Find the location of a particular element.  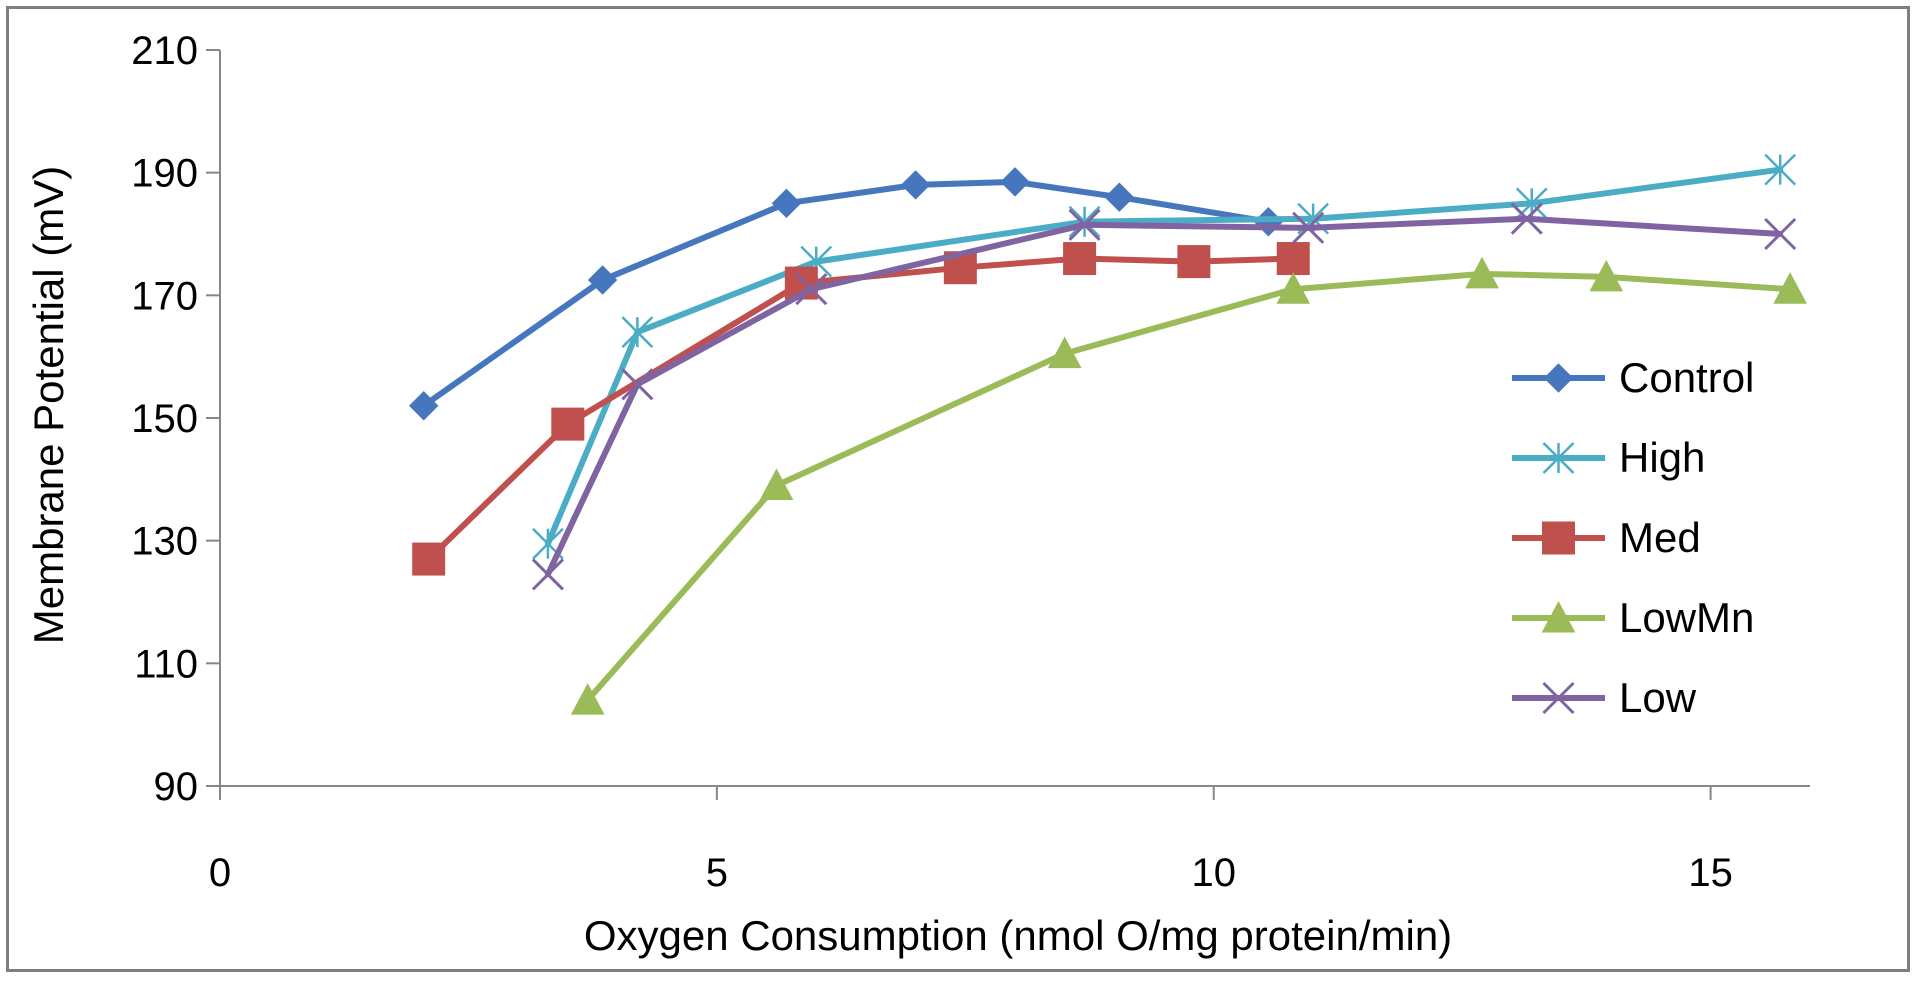

legend-item-control: Control is located at coordinates (1633, 377).